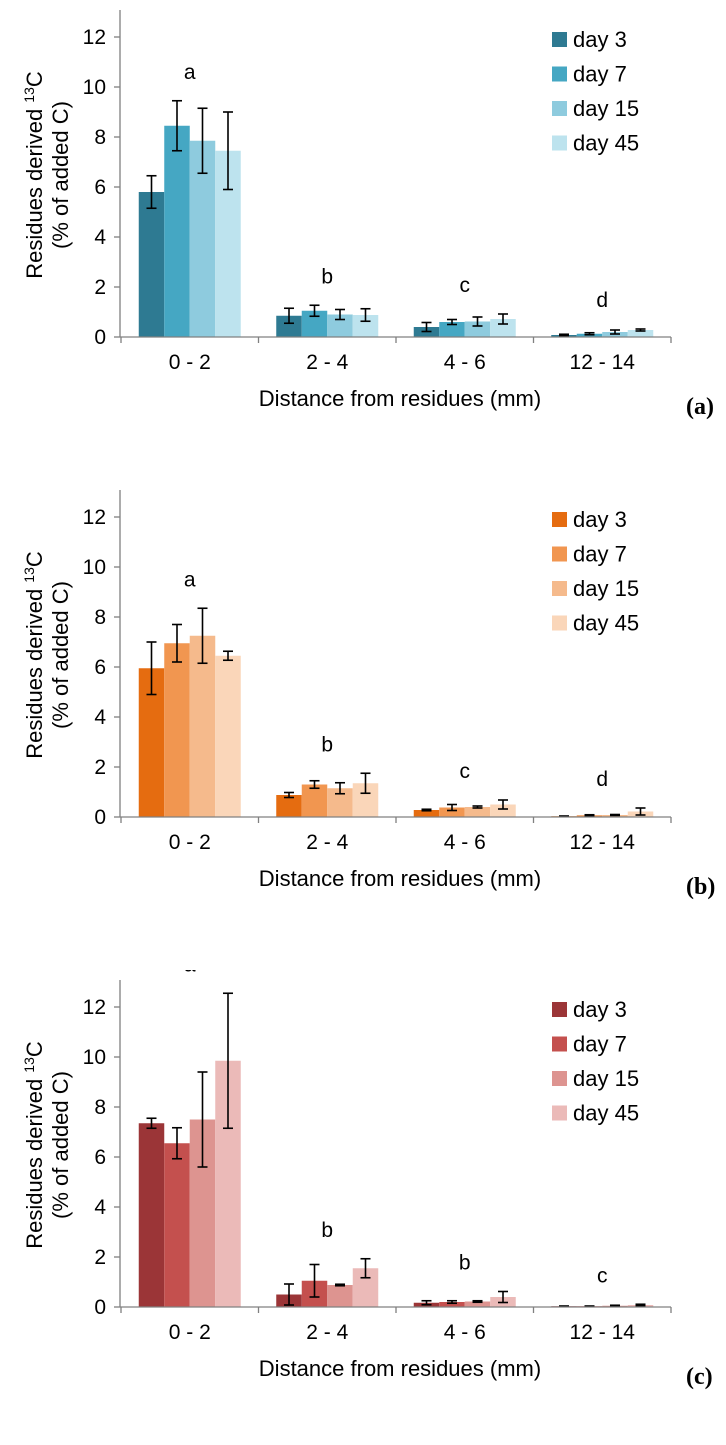 The height and width of the screenshot is (1445, 726). What do you see at coordinates (365, 783) in the screenshot?
I see `error-bar-b-series4-cat2` at bounding box center [365, 783].